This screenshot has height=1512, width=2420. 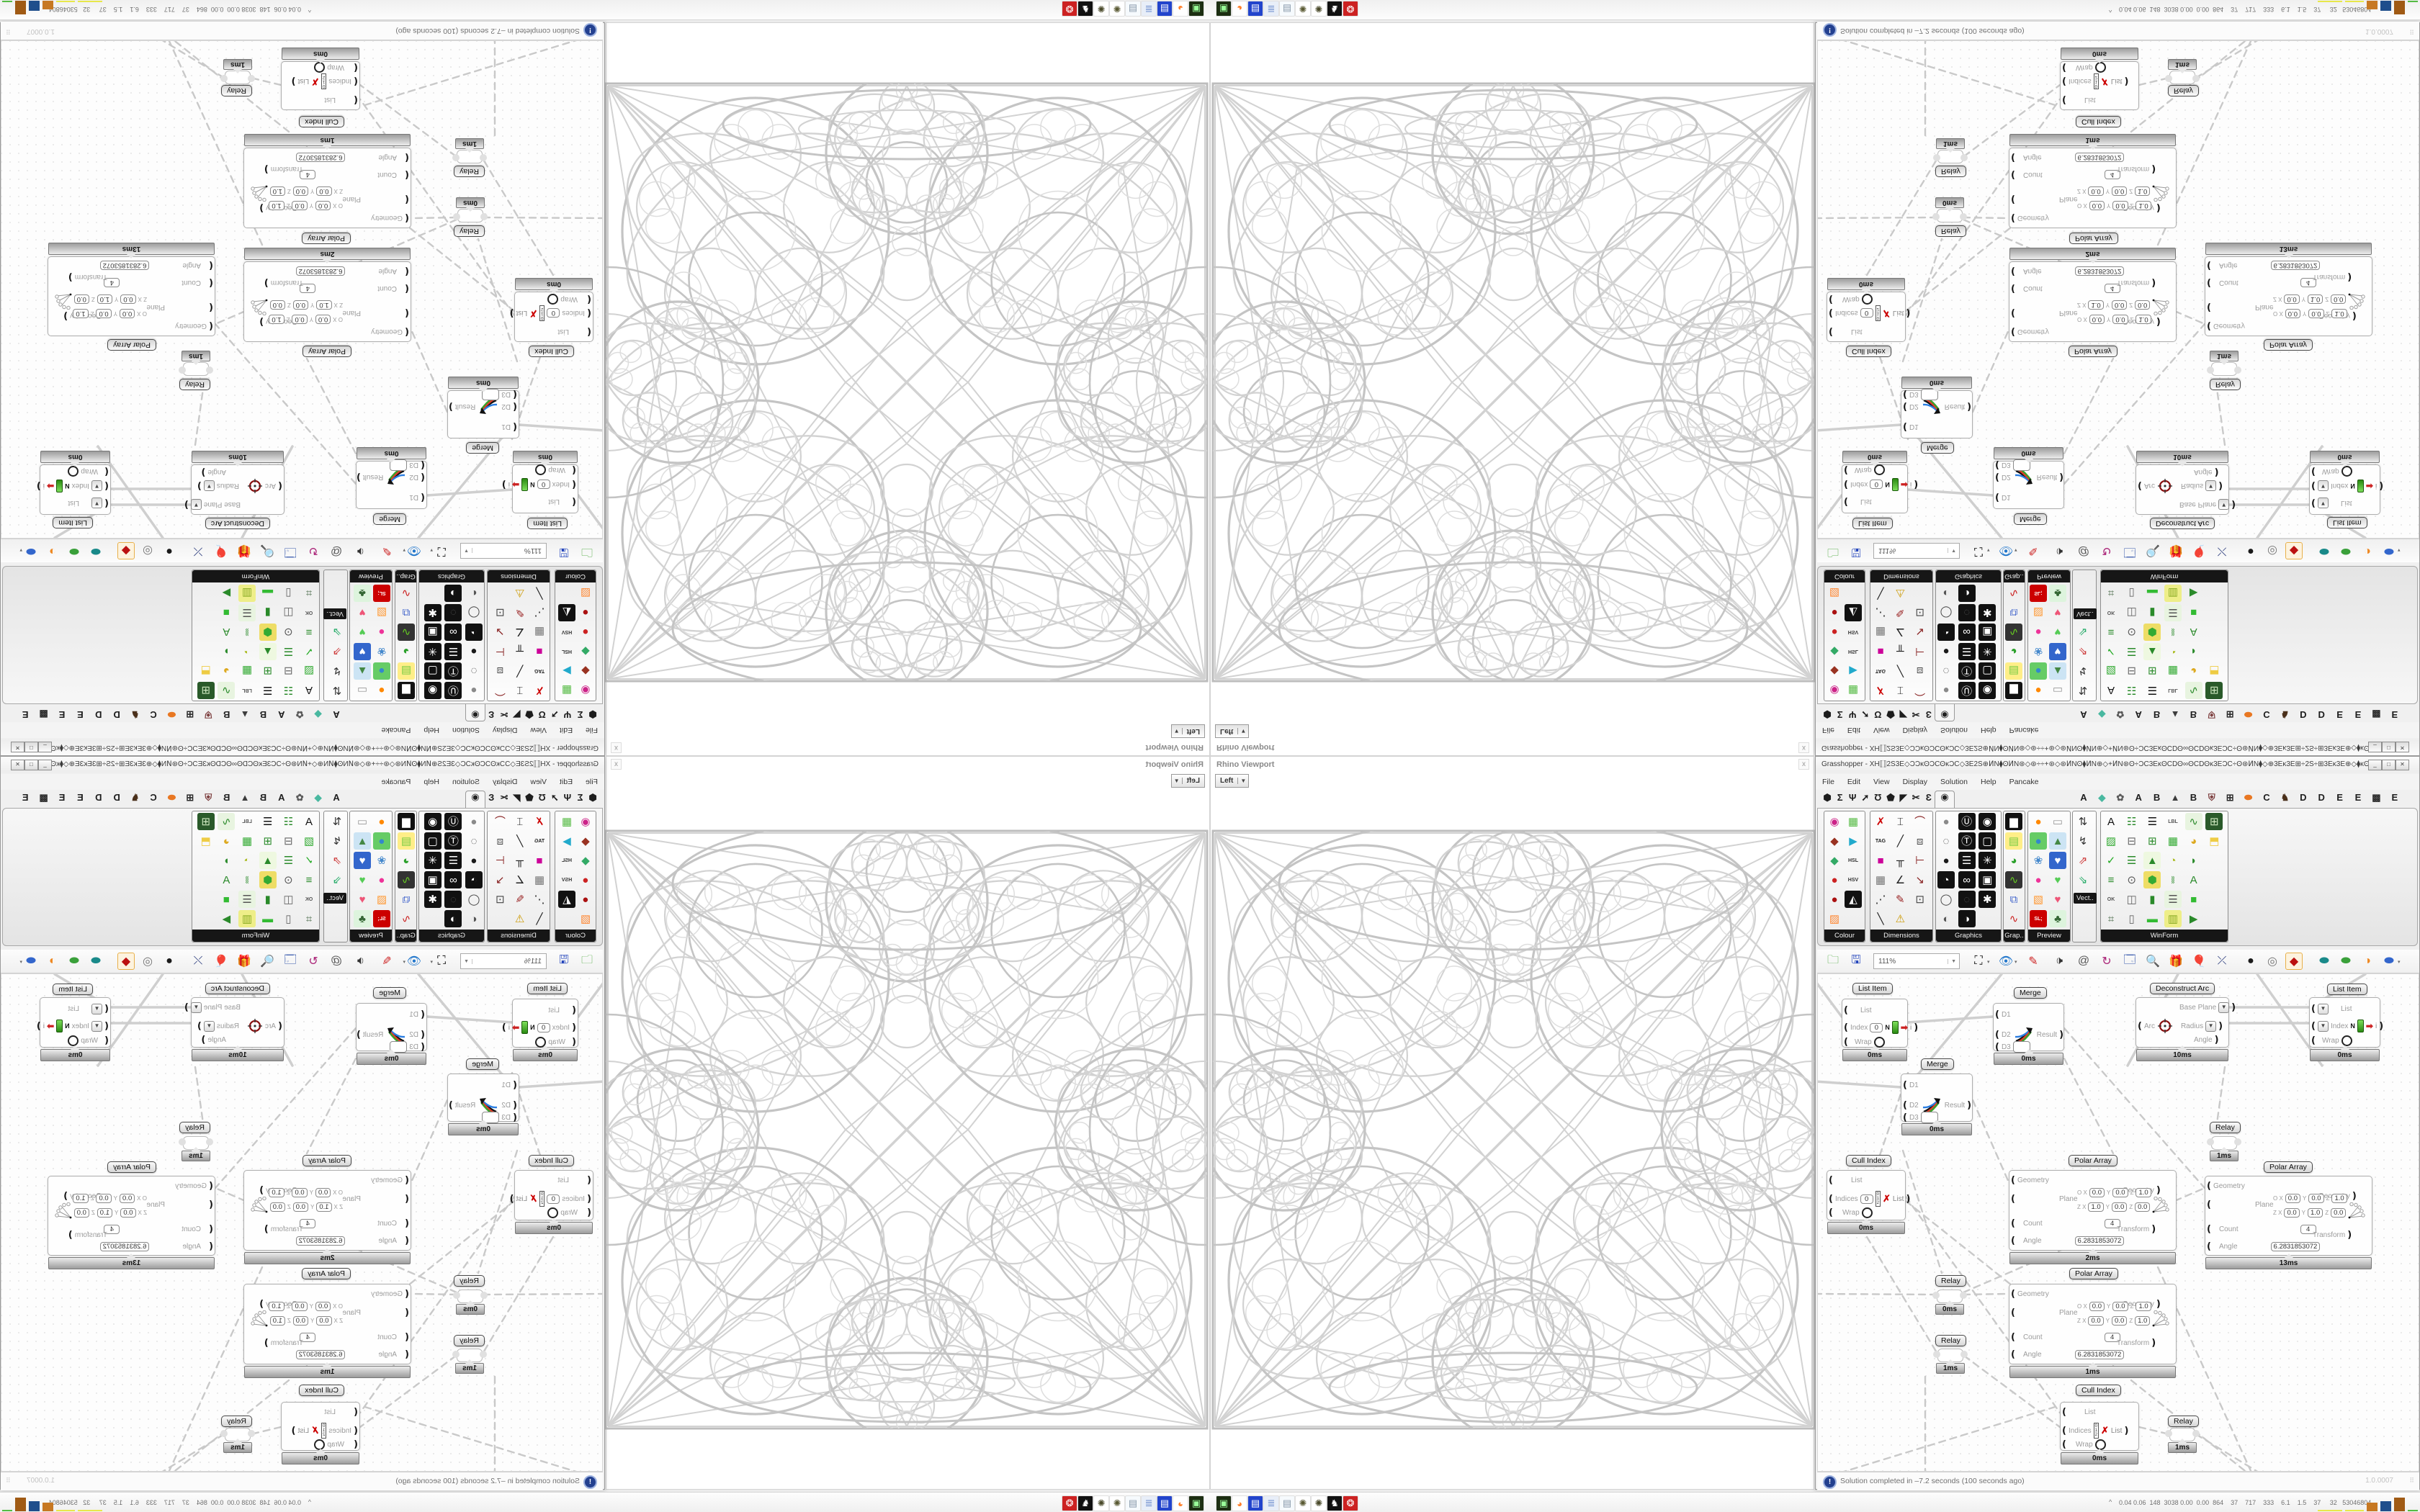 I want to click on ribbon-icon: ◉, so click(x=1834, y=821).